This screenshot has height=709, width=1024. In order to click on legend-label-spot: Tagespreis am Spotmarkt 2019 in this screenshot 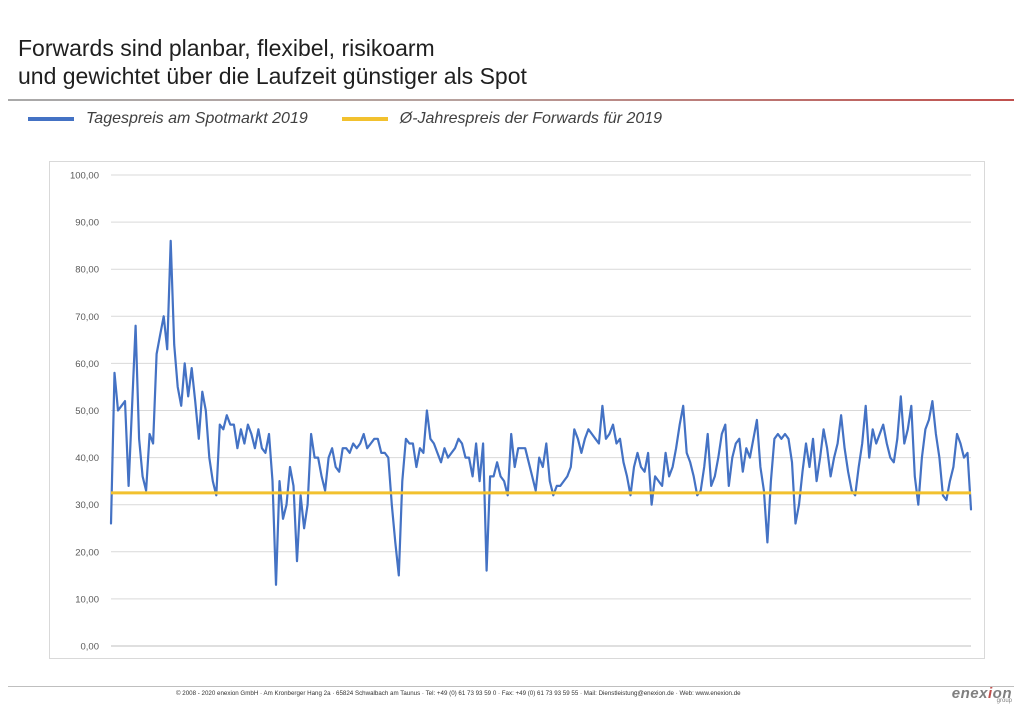, I will do `click(197, 118)`.